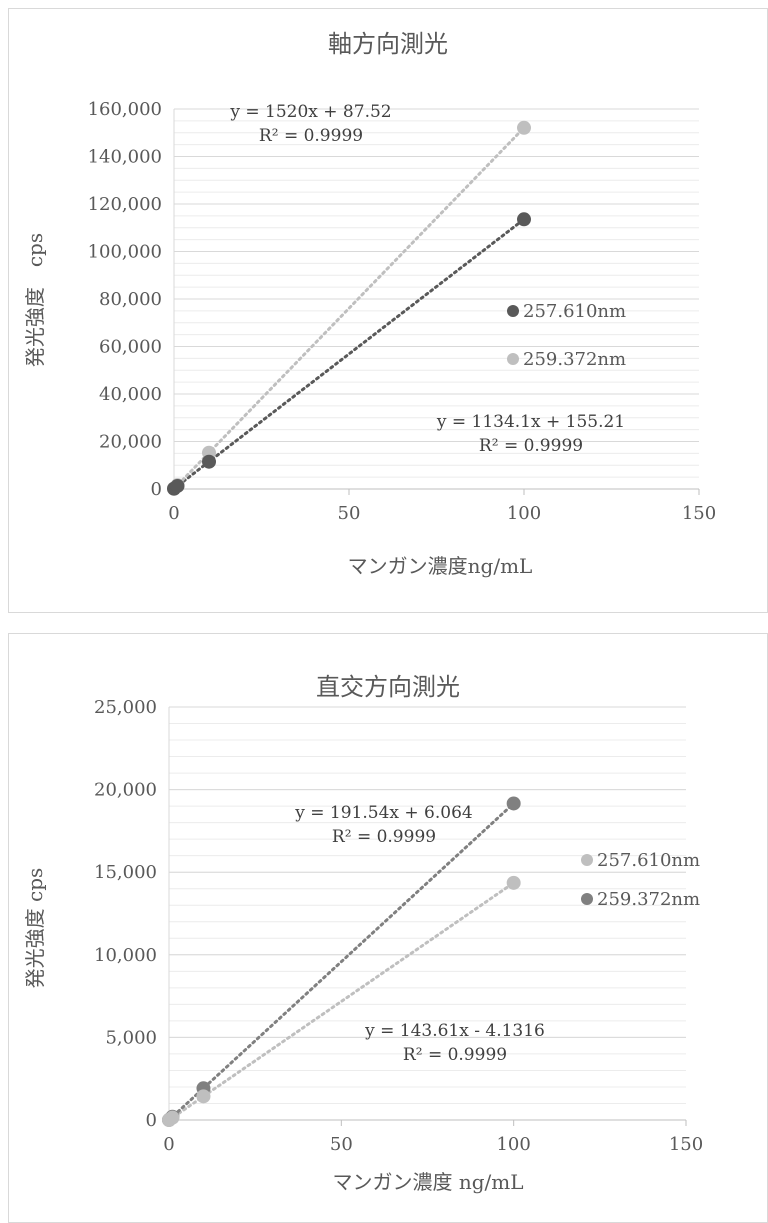 The height and width of the screenshot is (1223, 768). I want to click on chart-title: 直交方向測光, so click(388, 687).